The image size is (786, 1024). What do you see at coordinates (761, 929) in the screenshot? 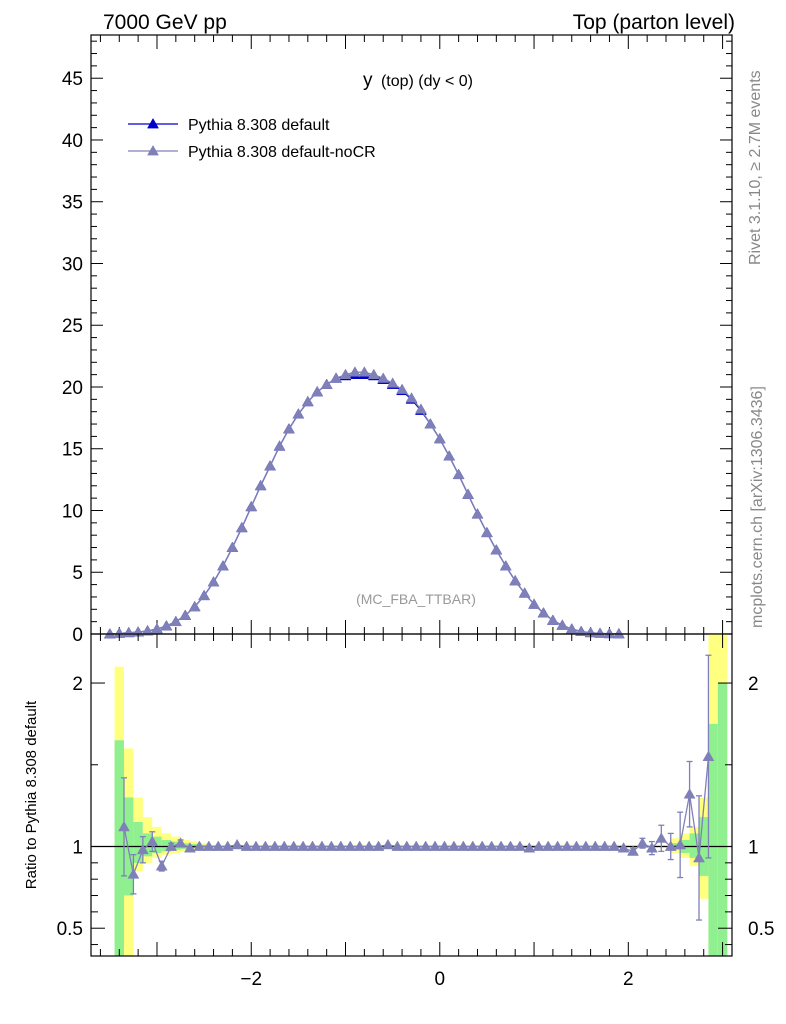
I see `ratio-ytick-label-right: 0.5` at bounding box center [761, 929].